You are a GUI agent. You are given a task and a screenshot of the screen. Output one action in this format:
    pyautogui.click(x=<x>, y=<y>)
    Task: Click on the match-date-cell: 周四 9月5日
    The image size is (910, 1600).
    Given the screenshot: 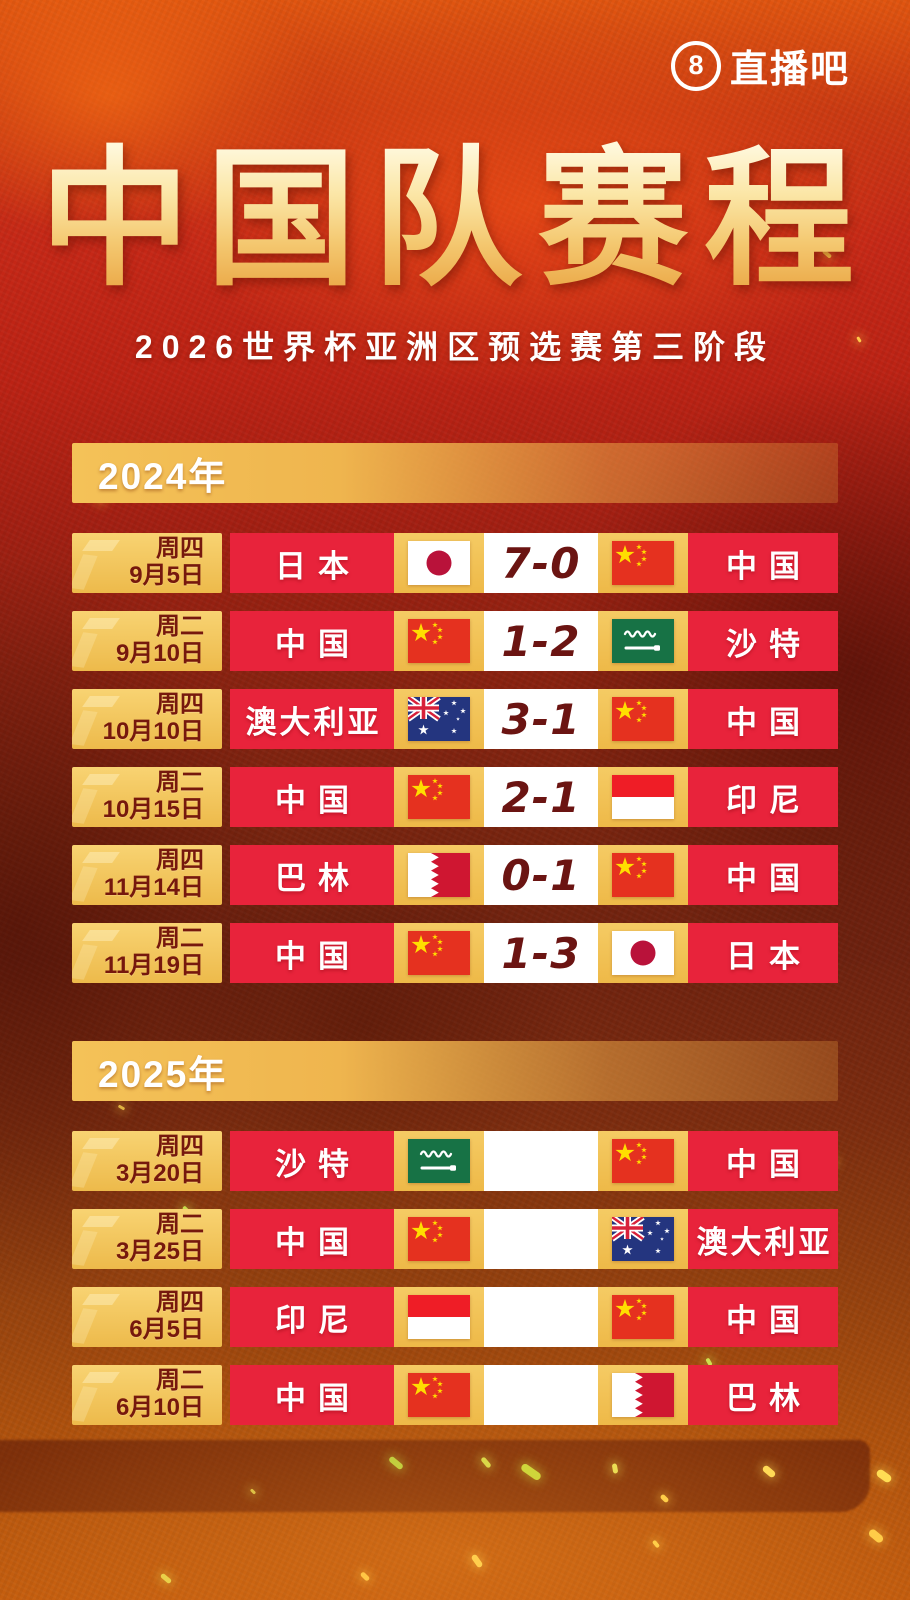 What is the action you would take?
    pyautogui.click(x=147, y=563)
    